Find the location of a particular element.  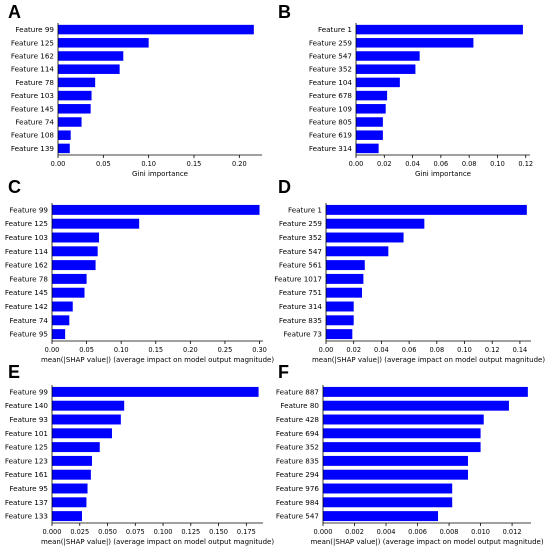

x-tick-label: 0.15 is located at coordinates (155, 350).